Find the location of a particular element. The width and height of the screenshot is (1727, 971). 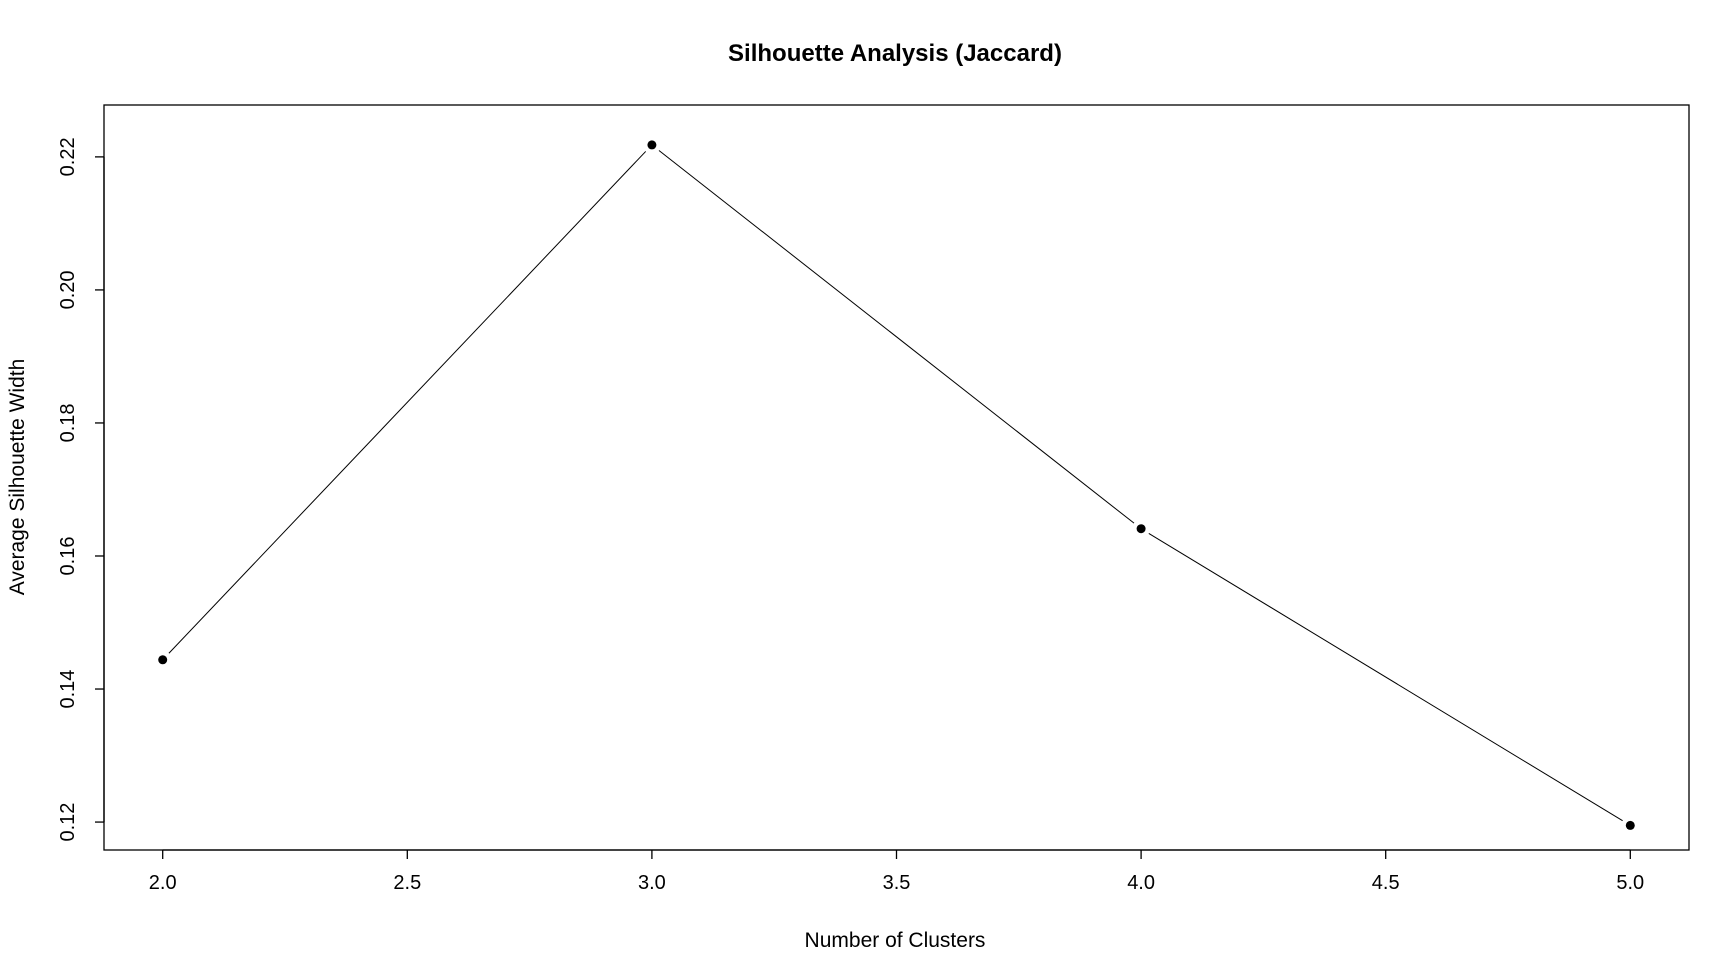

x-axis: 2.0 2.5 3.0 3.5 4.0 4.5 5.0 is located at coordinates (896, 871).